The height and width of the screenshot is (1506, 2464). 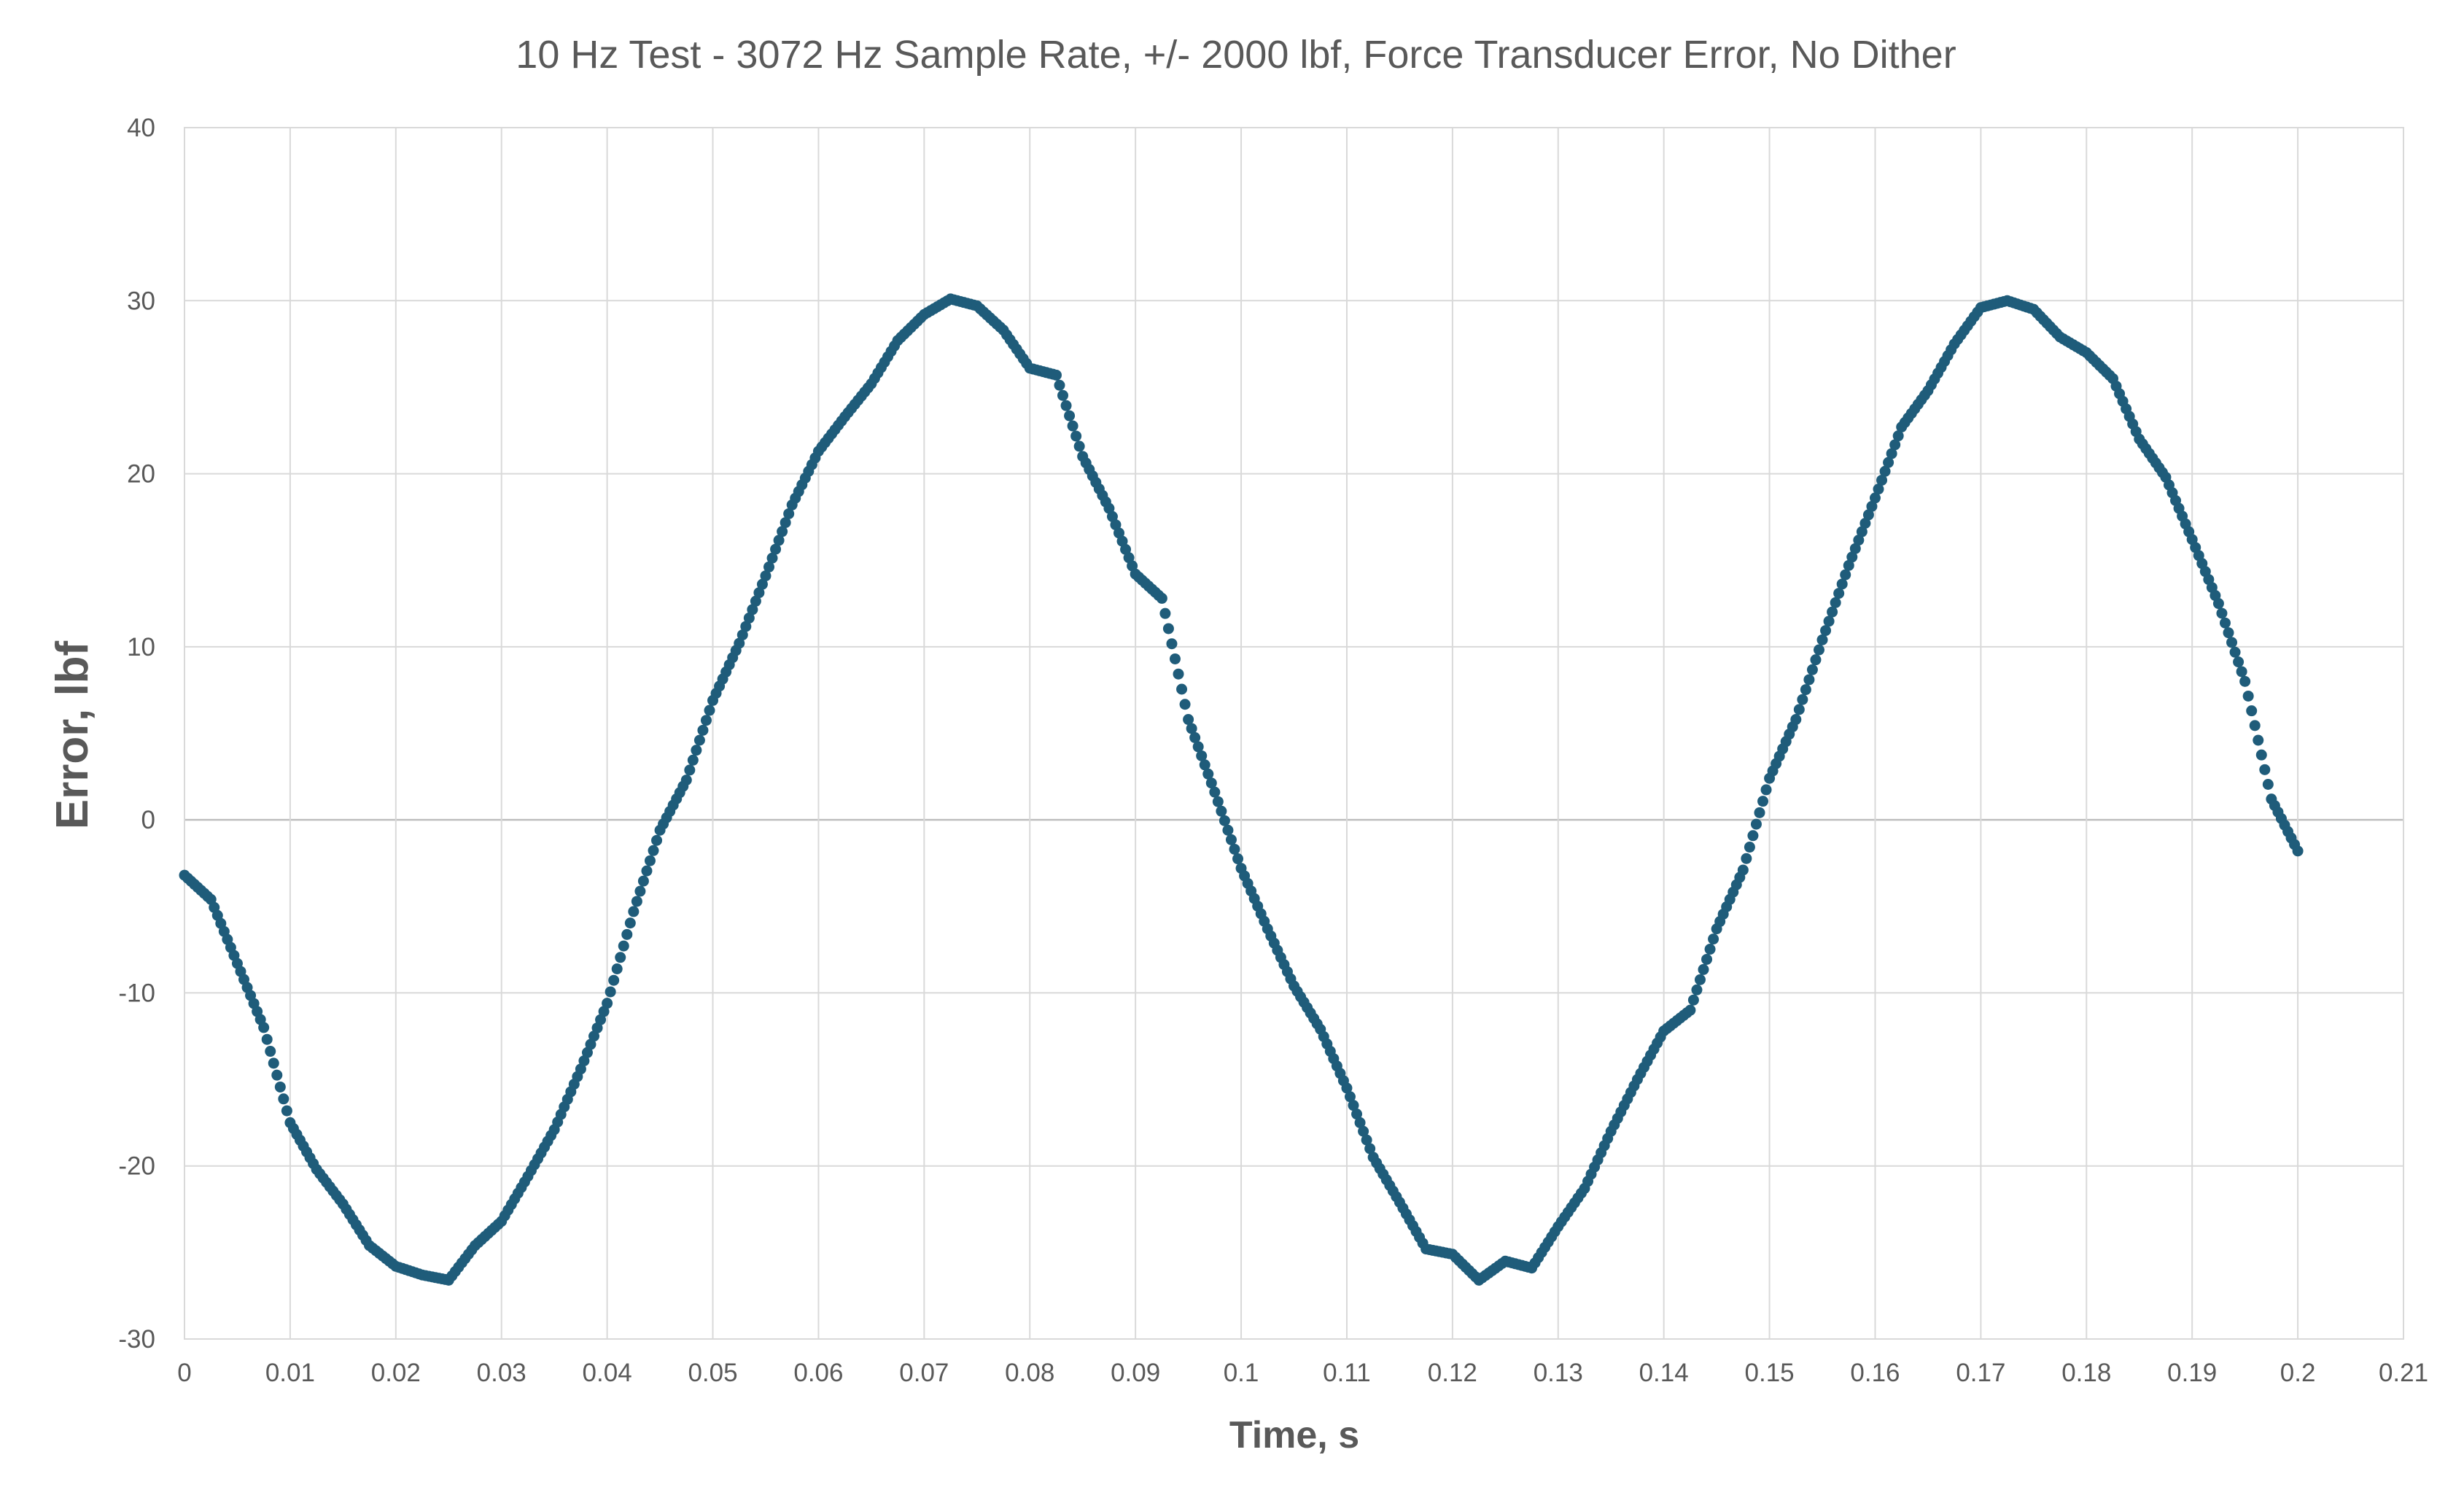 What do you see at coordinates (1770, 1373) in the screenshot?
I see `x-tick-label: 0.15` at bounding box center [1770, 1373].